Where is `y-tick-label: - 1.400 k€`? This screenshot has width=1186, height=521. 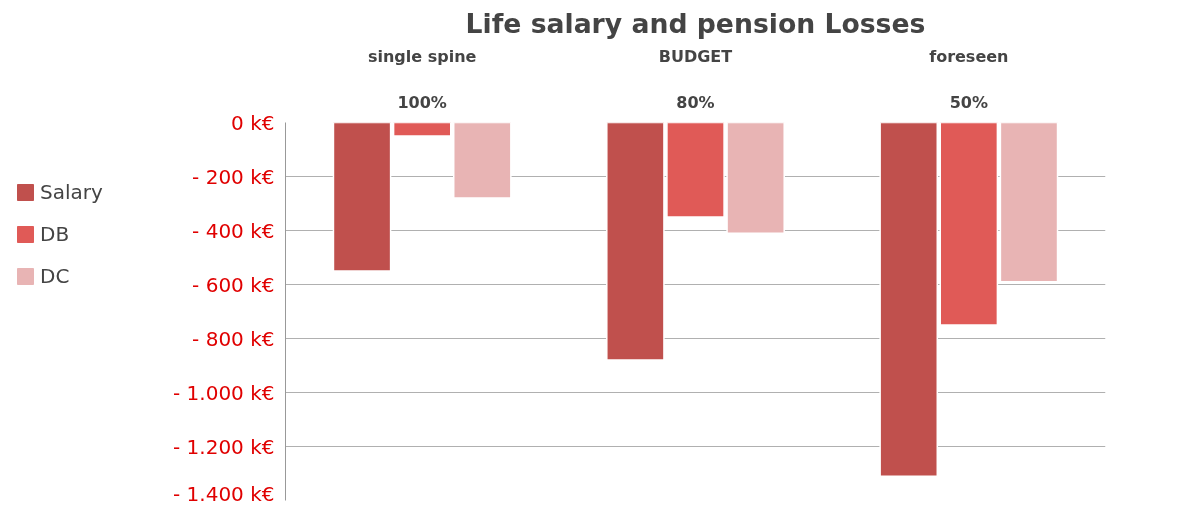 y-tick-label: - 1.400 k€ is located at coordinates (224, 493).